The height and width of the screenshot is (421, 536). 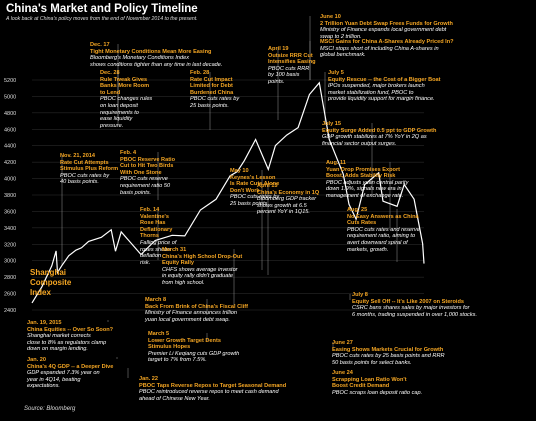 What do you see at coordinates (191, 313) in the screenshot?
I see `annotation-detail: Ministry of Finance announces trillion` at bounding box center [191, 313].